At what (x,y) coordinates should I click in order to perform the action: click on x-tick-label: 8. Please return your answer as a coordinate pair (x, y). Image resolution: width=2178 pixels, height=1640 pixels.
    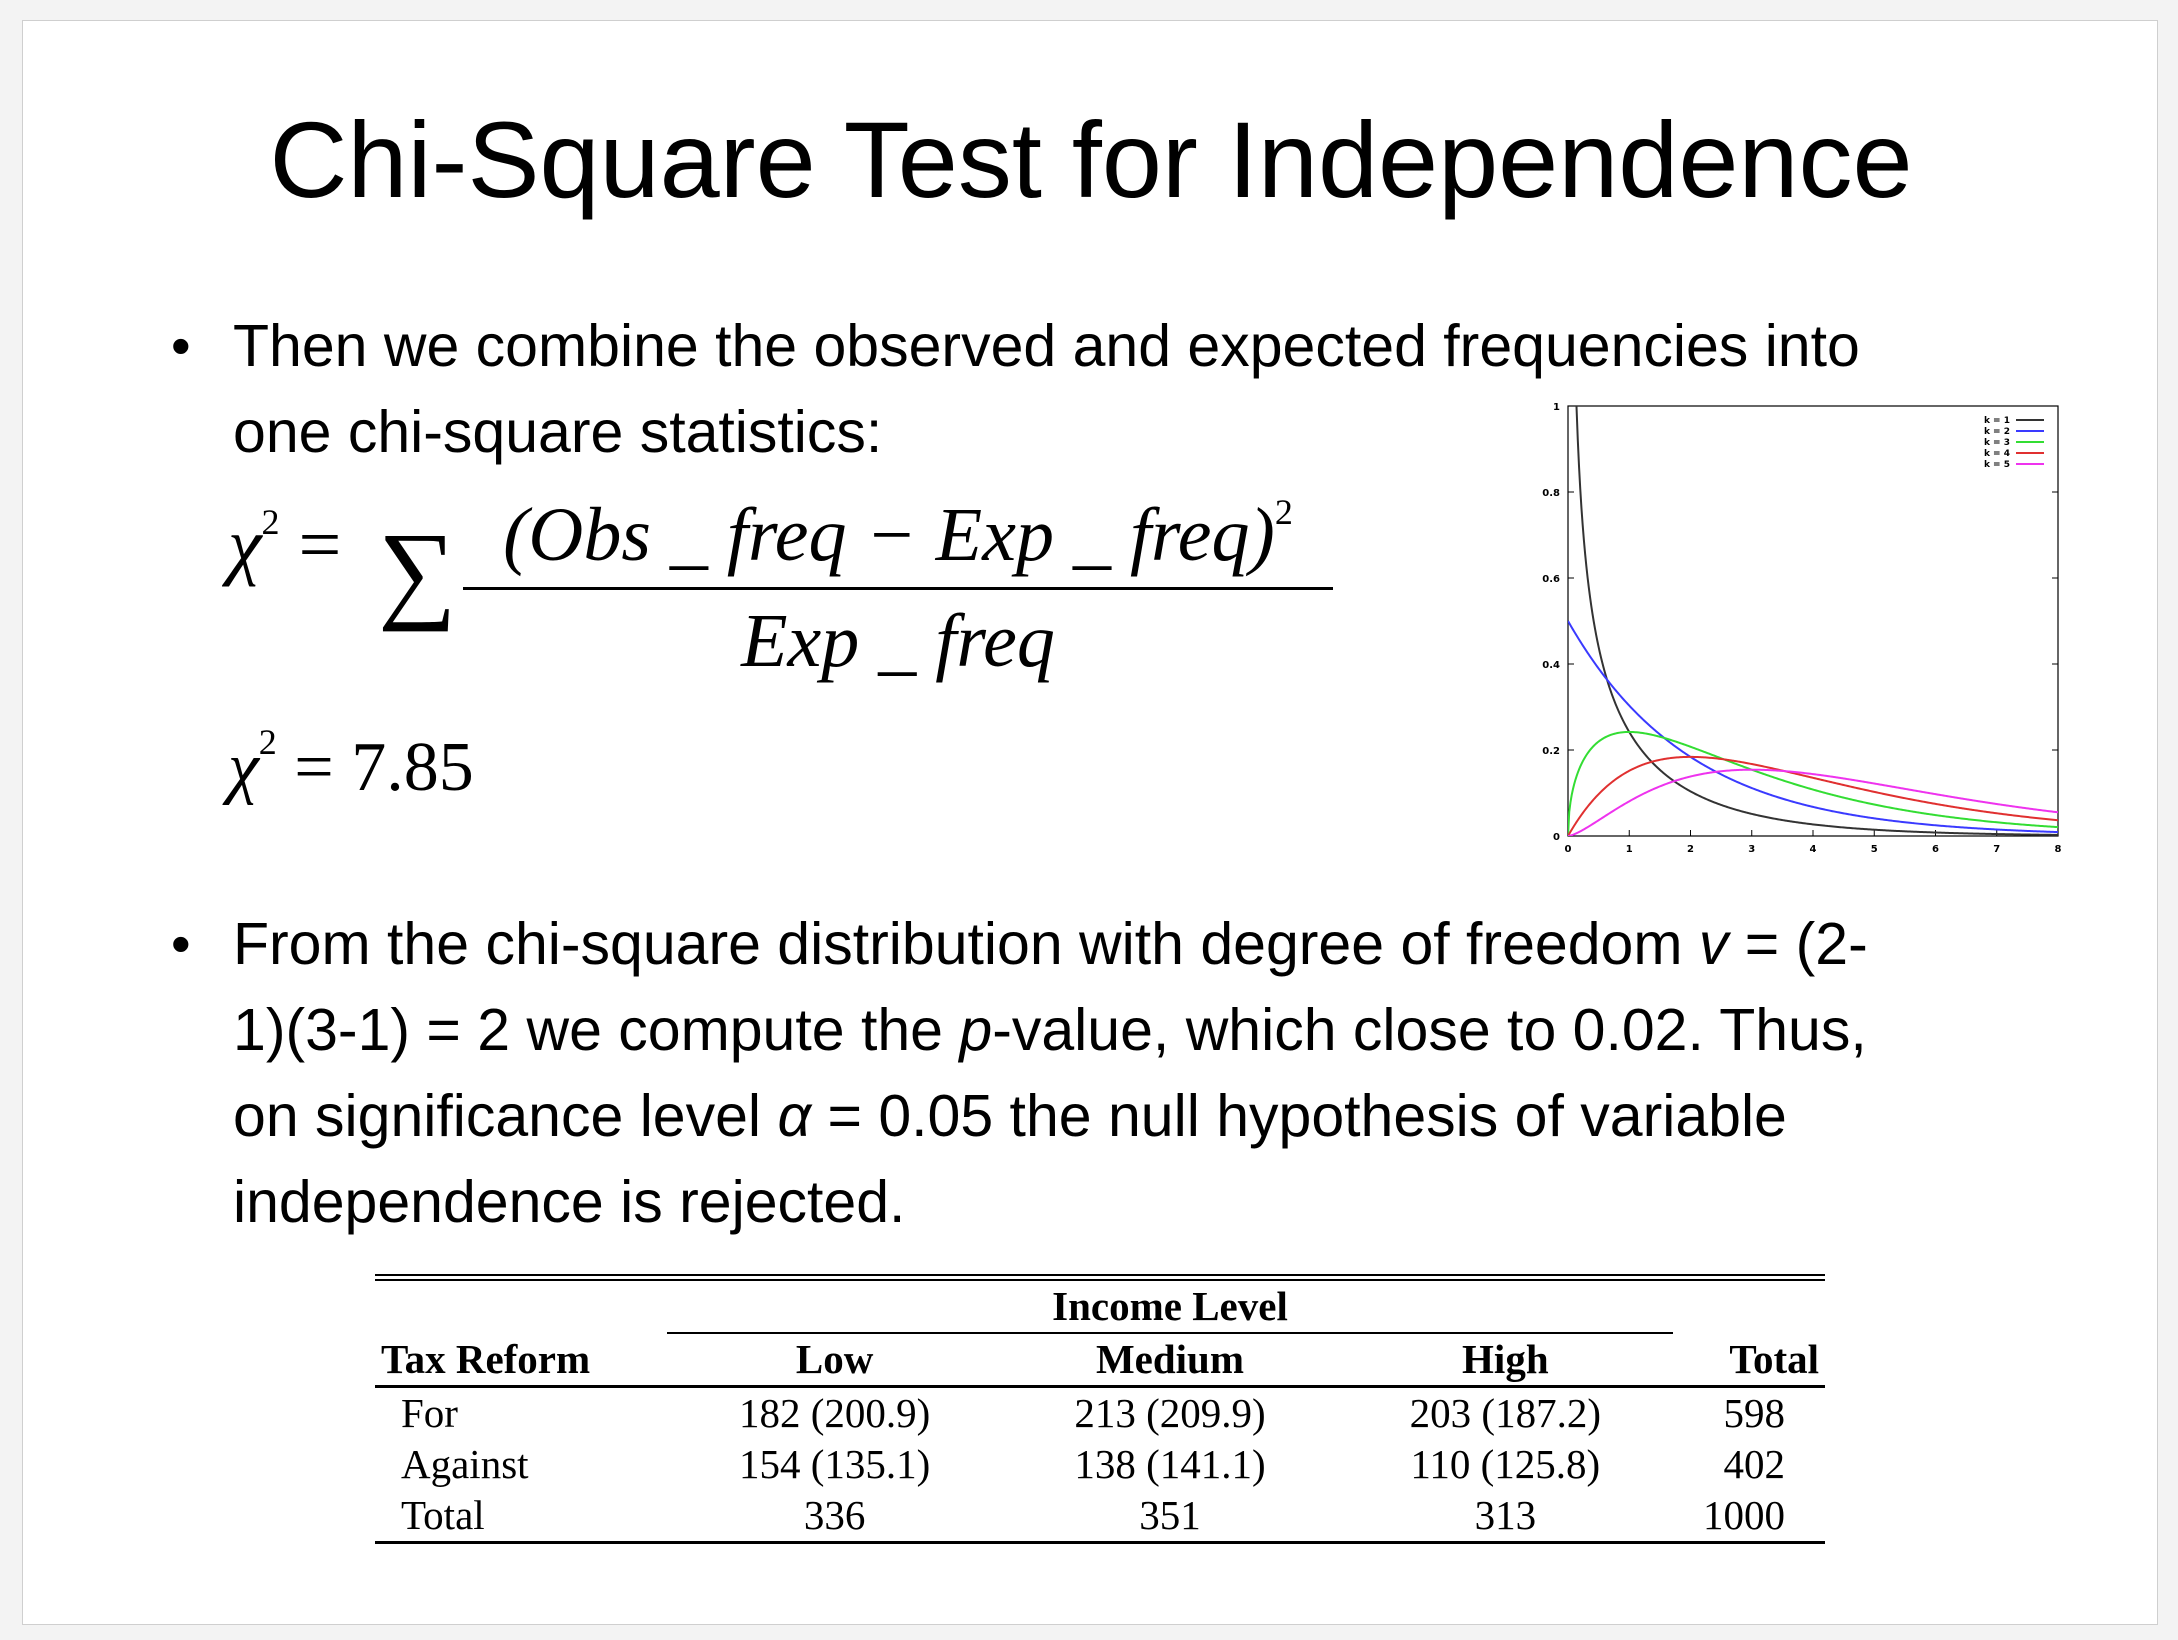
    Looking at the image, I should click on (2058, 849).